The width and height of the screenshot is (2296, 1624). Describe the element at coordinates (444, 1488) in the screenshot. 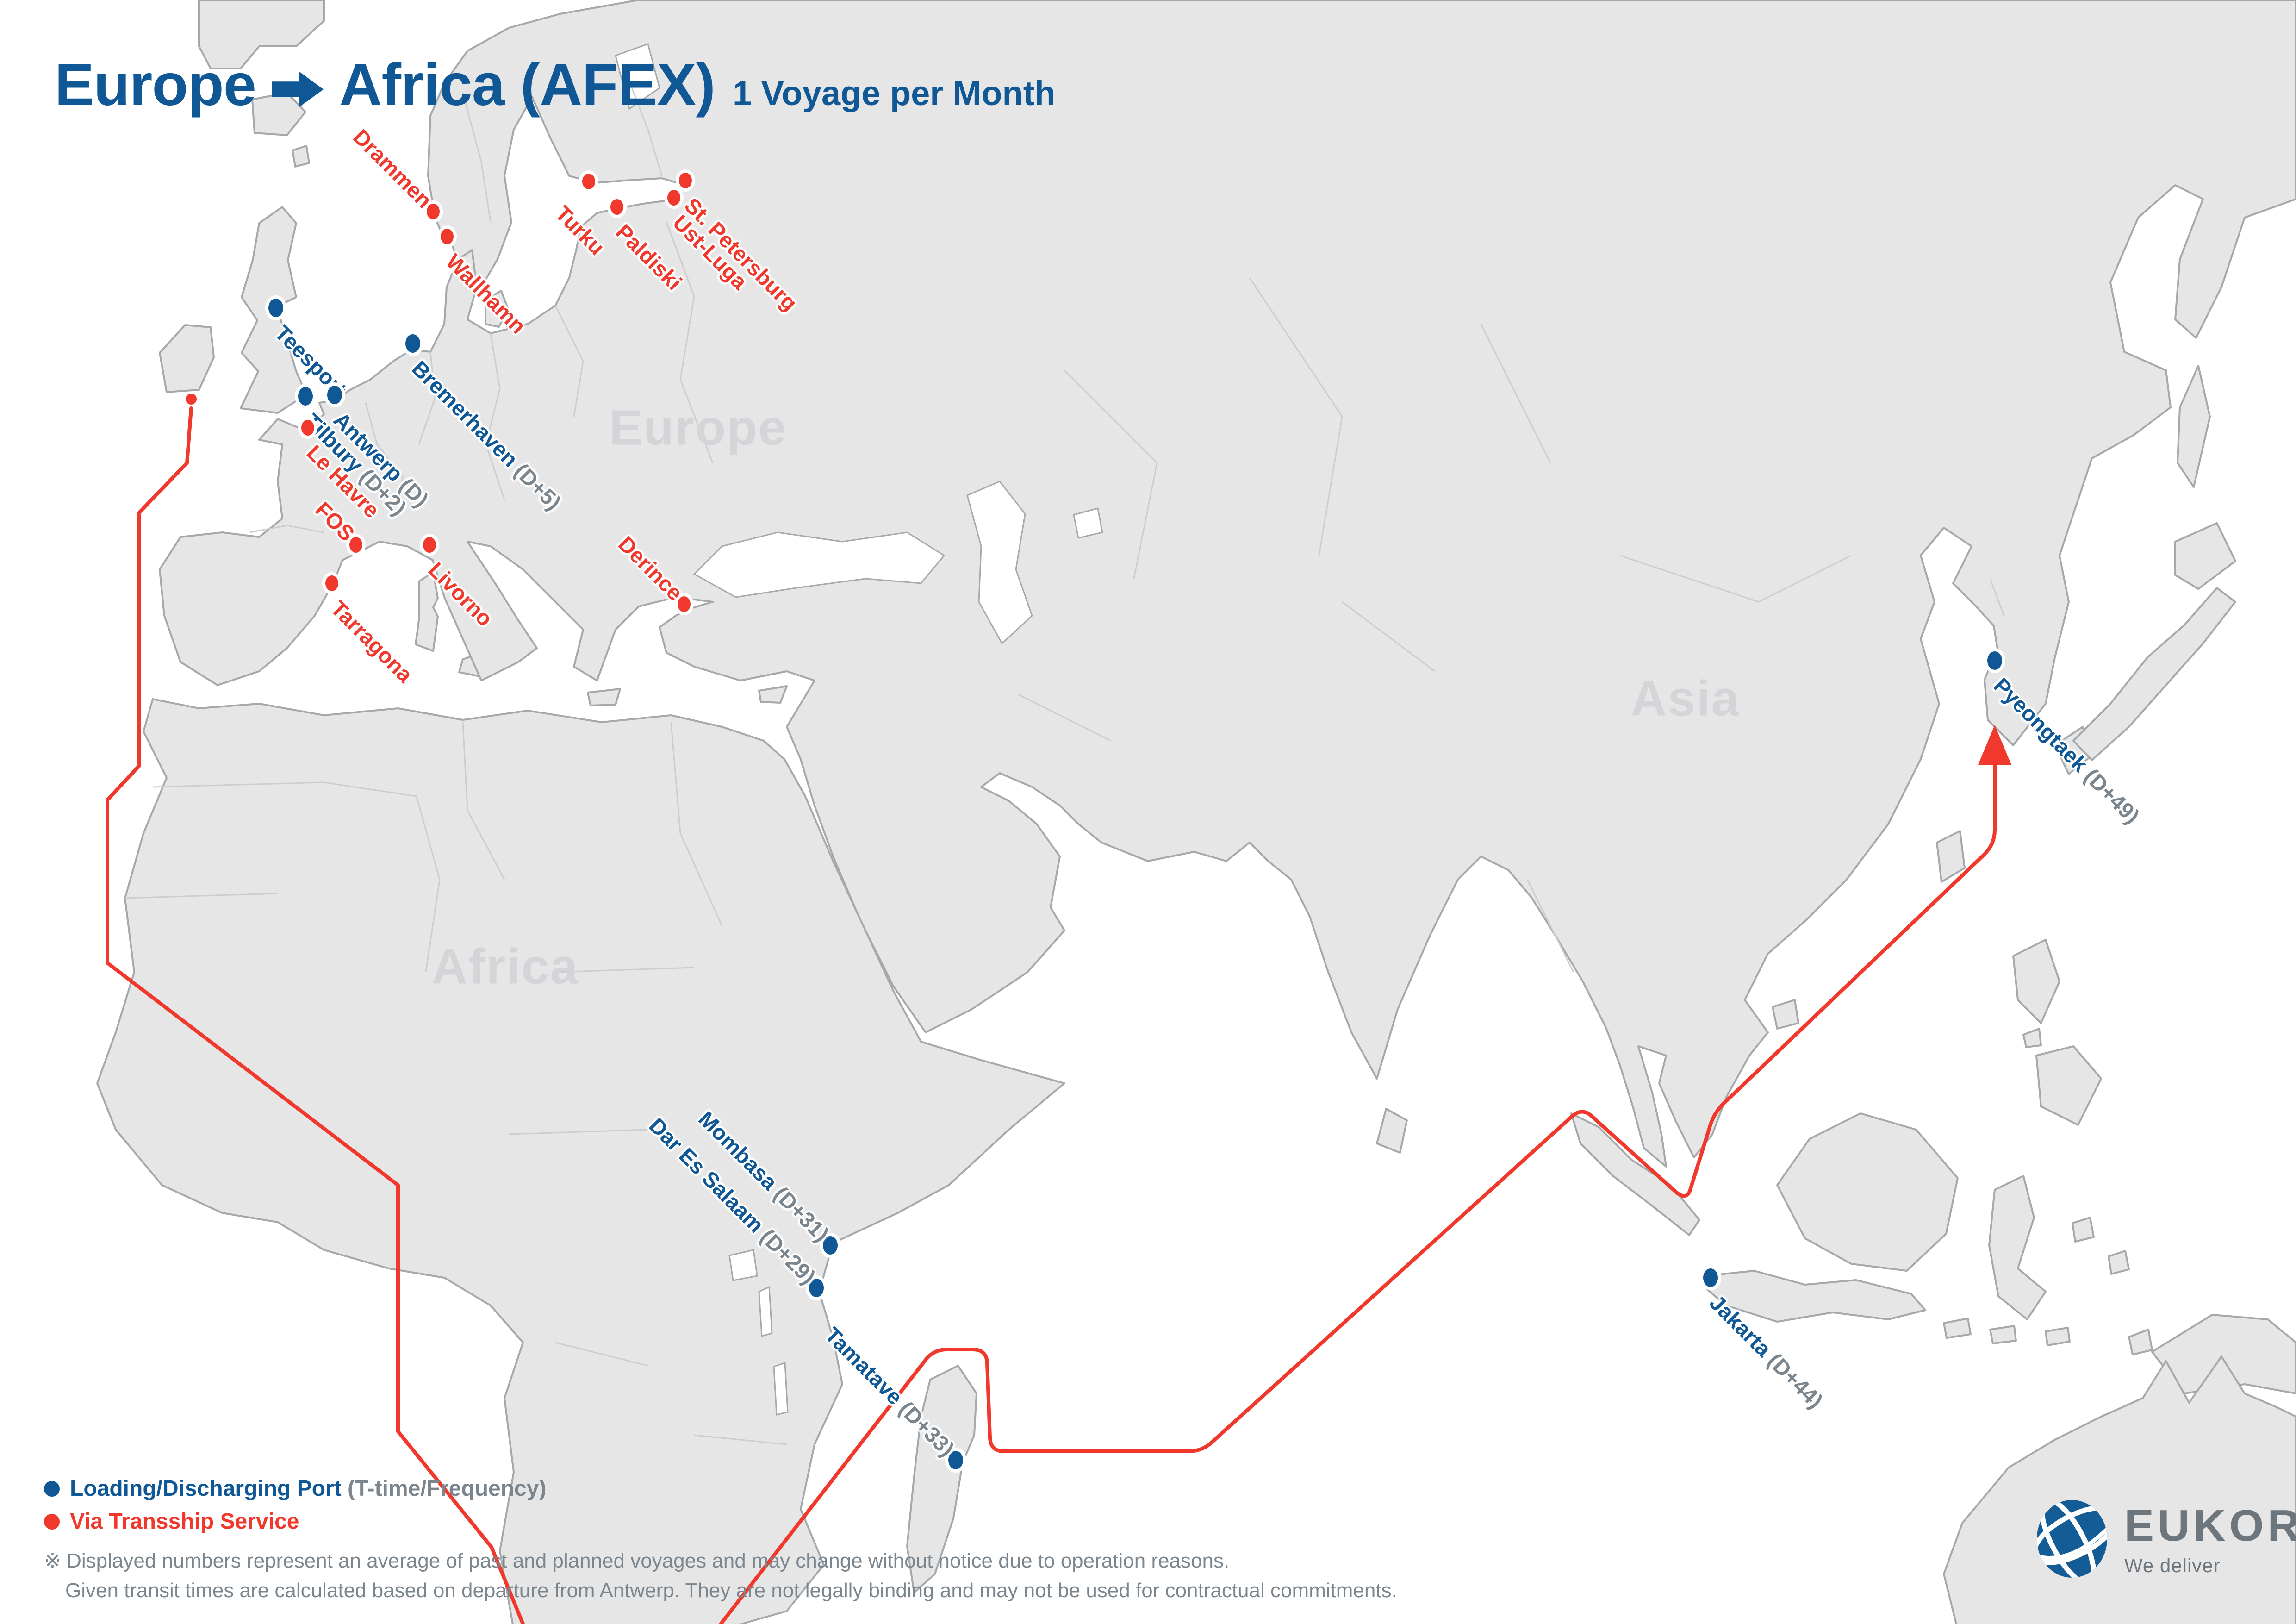

I see `legend-loading-suffix: (T-time/Frequency)` at that location.